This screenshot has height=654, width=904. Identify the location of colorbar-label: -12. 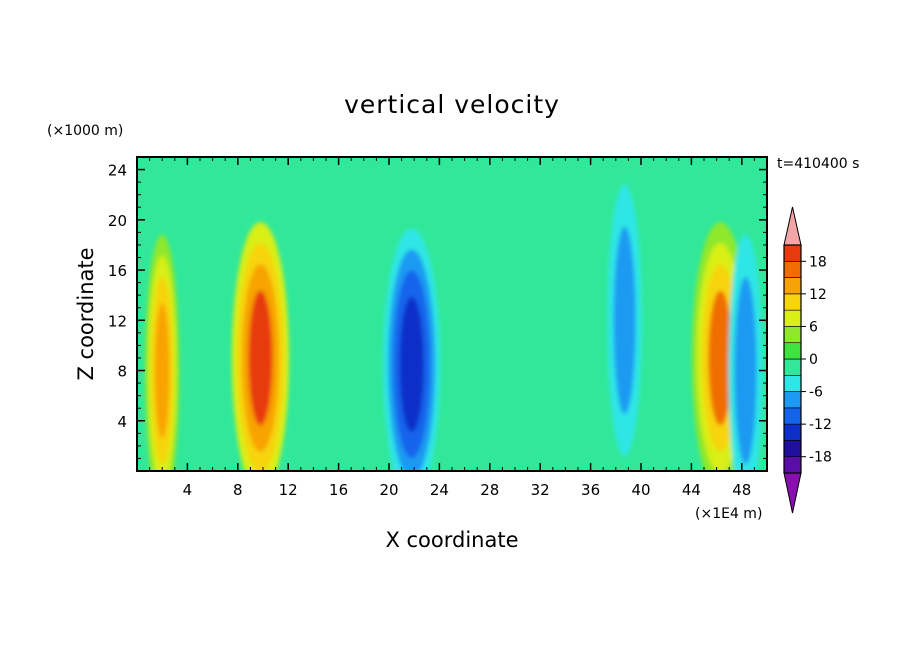
(820, 425).